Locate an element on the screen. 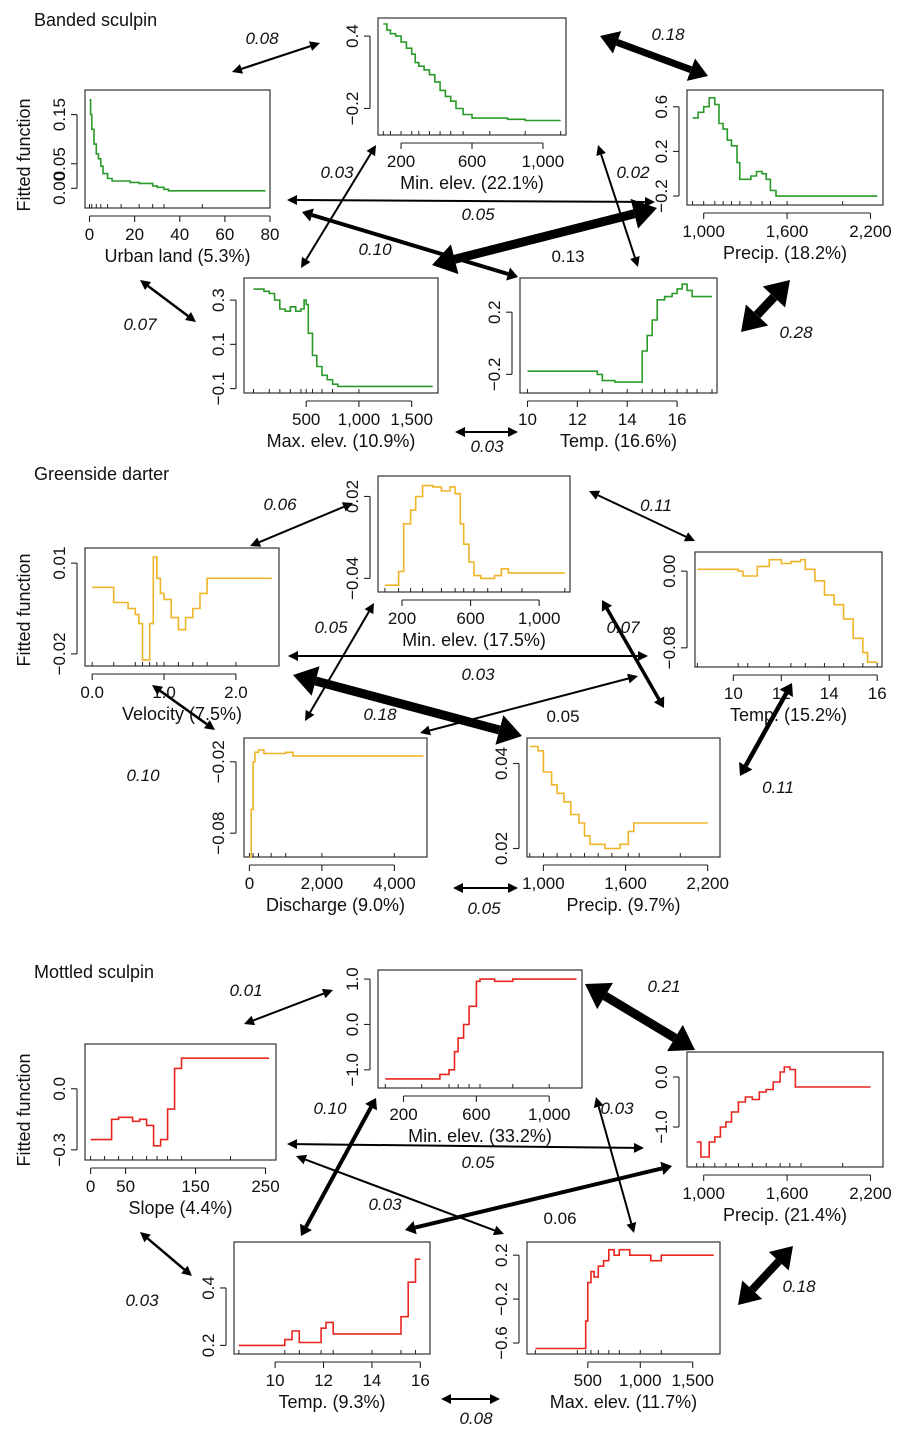 Image resolution: width=904 pixels, height=1439 pixels. interaction-value: 0.28 is located at coordinates (796, 332).